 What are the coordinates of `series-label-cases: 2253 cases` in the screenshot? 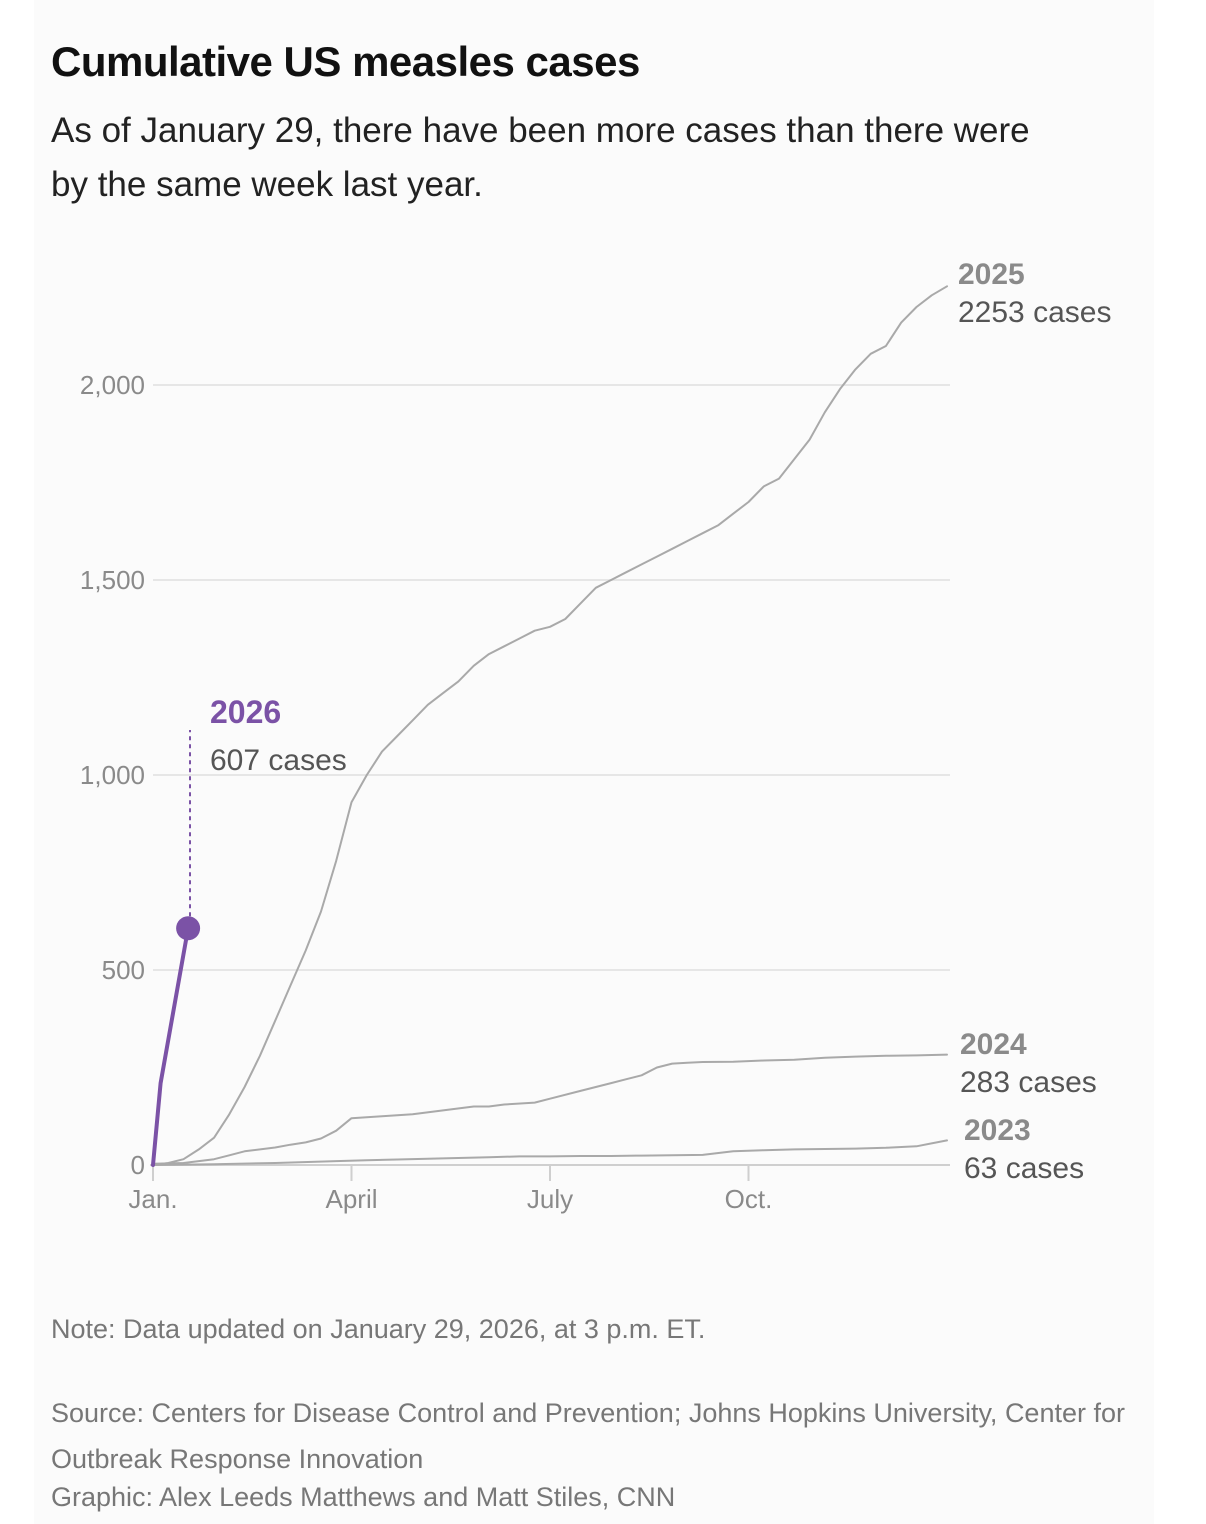 It's located at (1034, 312).